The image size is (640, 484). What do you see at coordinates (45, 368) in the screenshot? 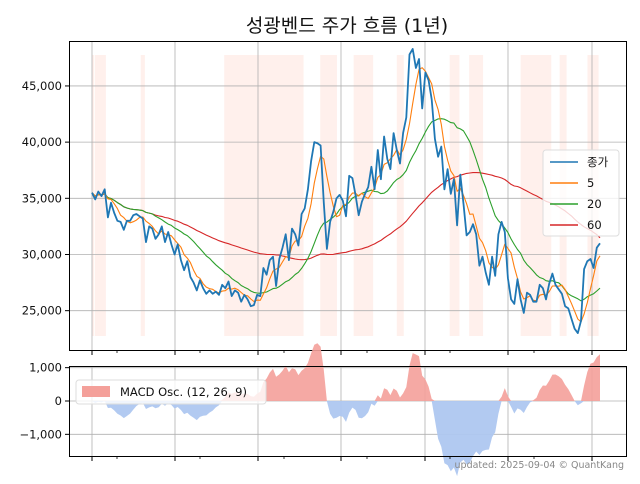
I see `y-tick-label: 1,000` at bounding box center [45, 368].